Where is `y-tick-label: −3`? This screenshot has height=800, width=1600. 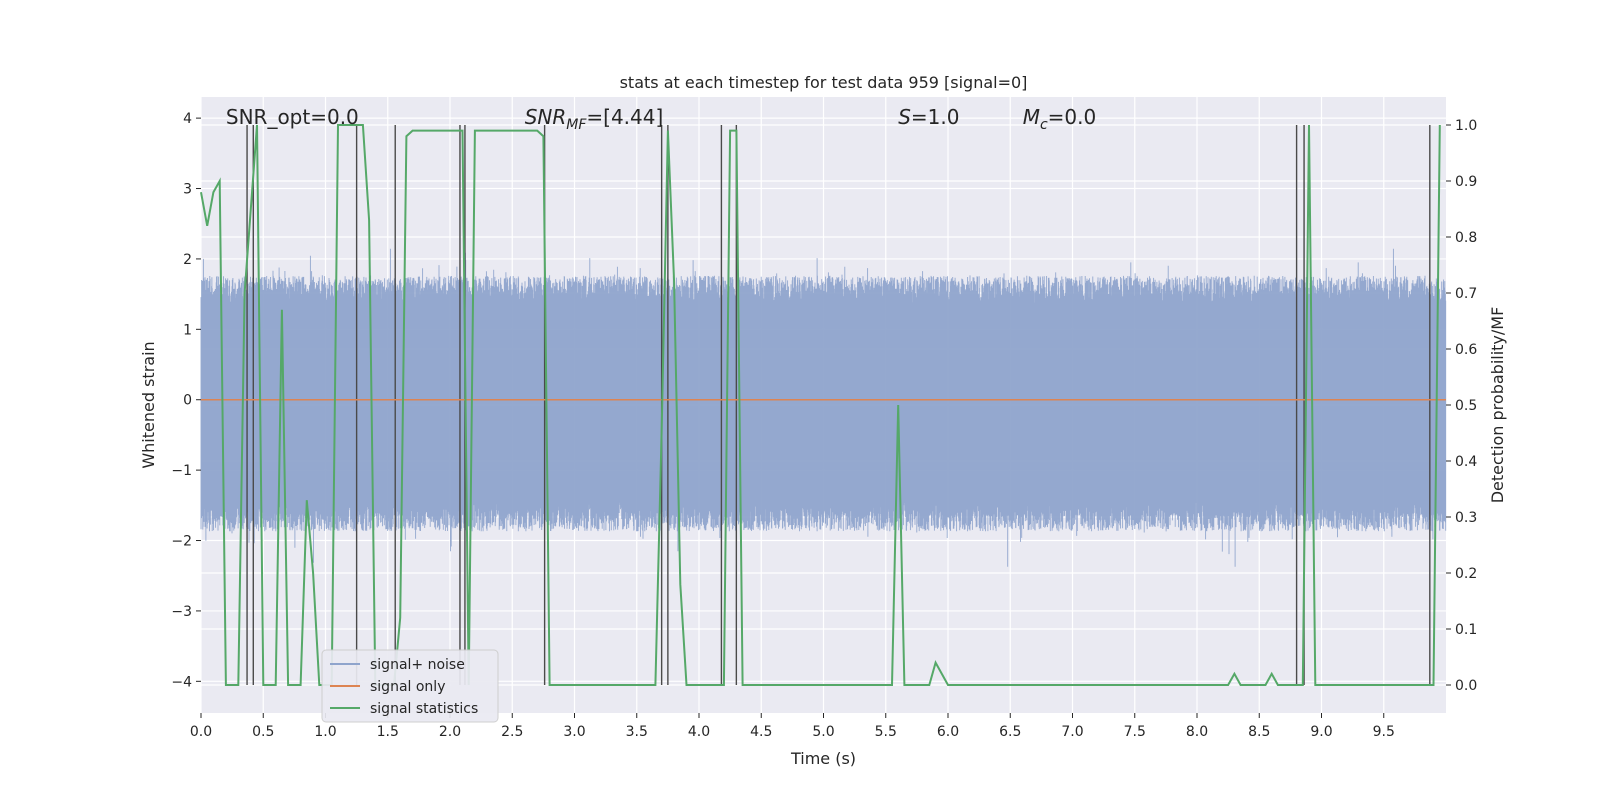
y-tick-label: −3 is located at coordinates (181, 612).